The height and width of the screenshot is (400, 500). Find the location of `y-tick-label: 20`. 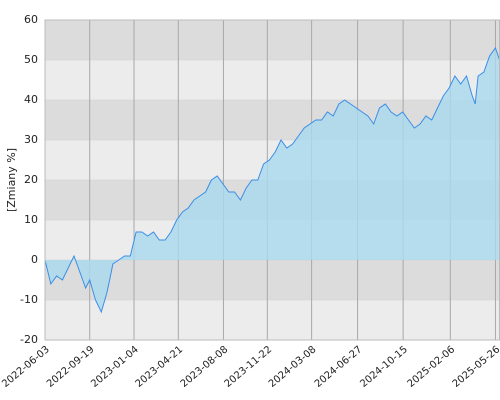

y-tick-label: 20 is located at coordinates (31, 179).